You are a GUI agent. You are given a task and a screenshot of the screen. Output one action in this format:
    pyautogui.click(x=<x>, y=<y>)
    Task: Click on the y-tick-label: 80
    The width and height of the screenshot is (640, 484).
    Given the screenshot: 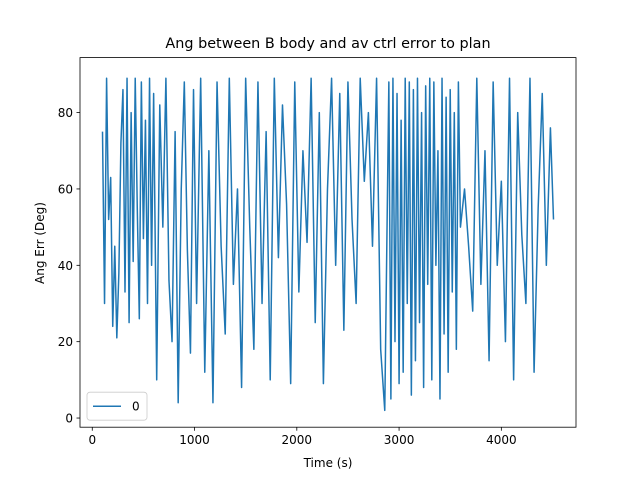 What is the action you would take?
    pyautogui.click(x=65, y=113)
    